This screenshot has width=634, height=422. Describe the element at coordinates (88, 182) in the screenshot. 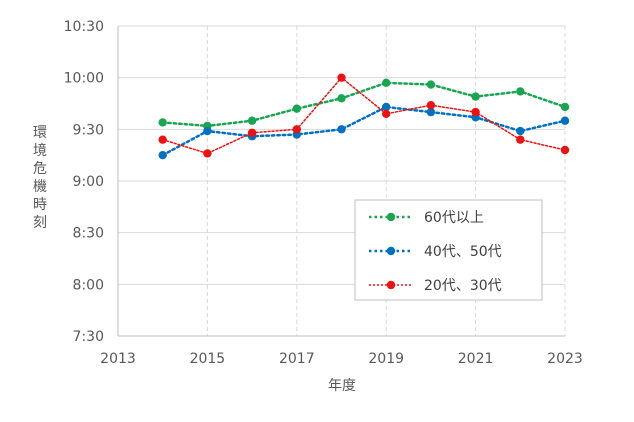

I see `y-tick-label: 9:00` at that location.